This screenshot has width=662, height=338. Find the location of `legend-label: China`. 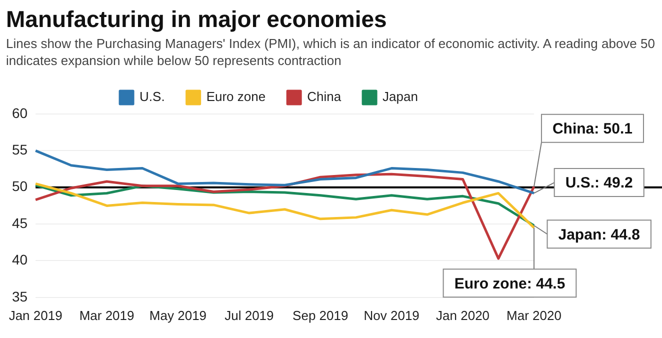

legend-label: China is located at coordinates (324, 96).